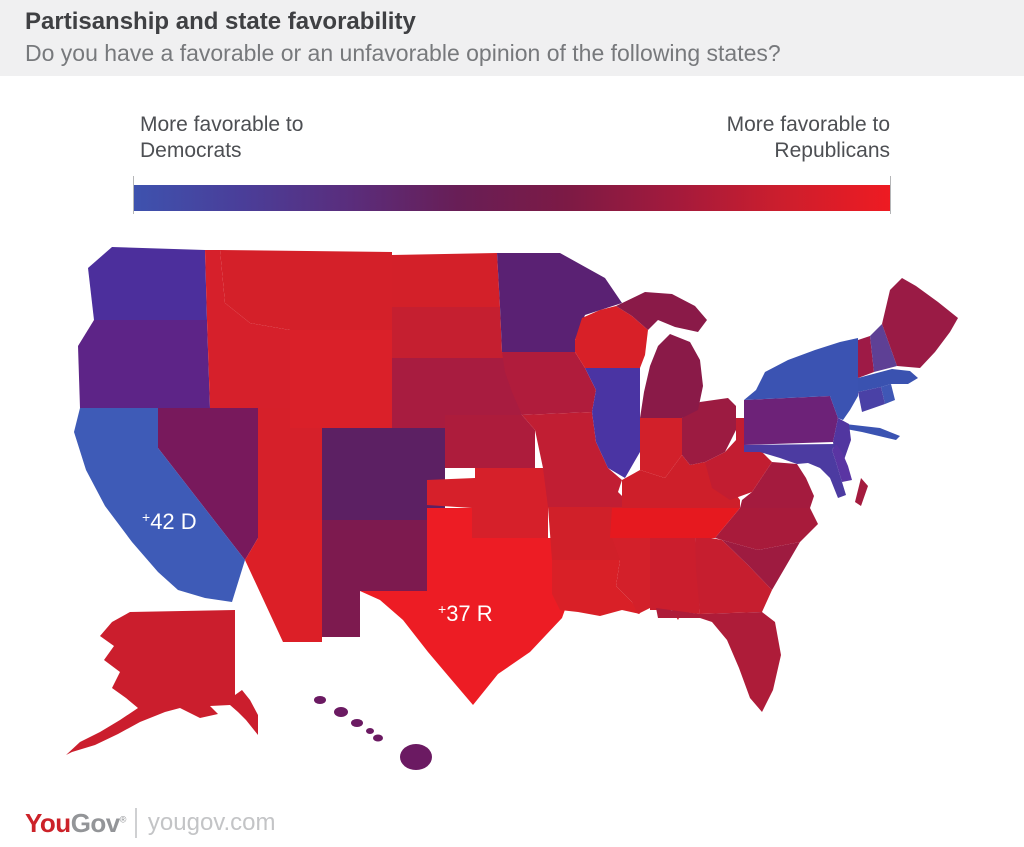 Image resolution: width=1024 pixels, height=847 pixels. I want to click on page-title: Partisanship and state favorability, so click(220, 21).